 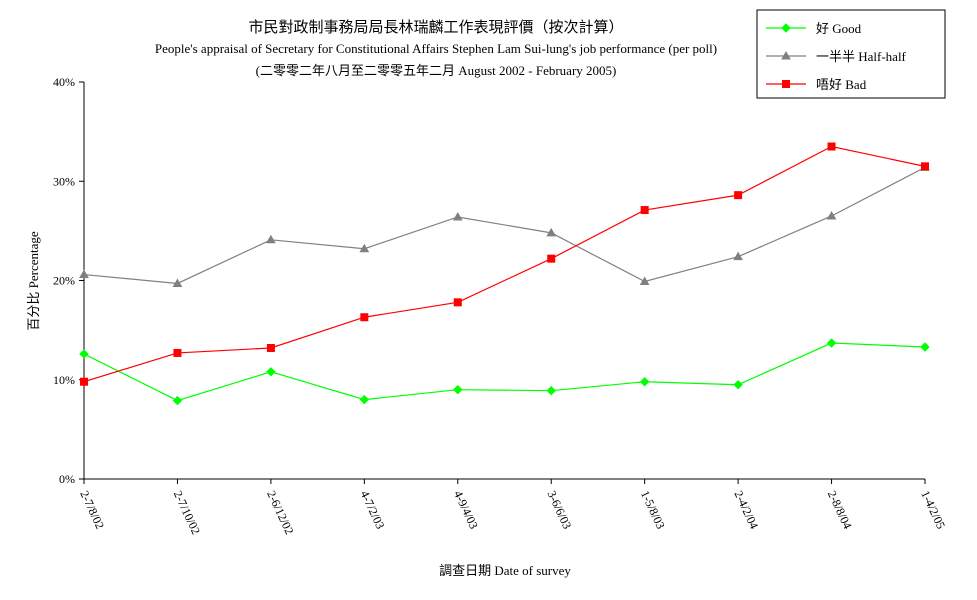 I want to click on x-tick-label: 1-4/2/05, so click(x=933, y=509).